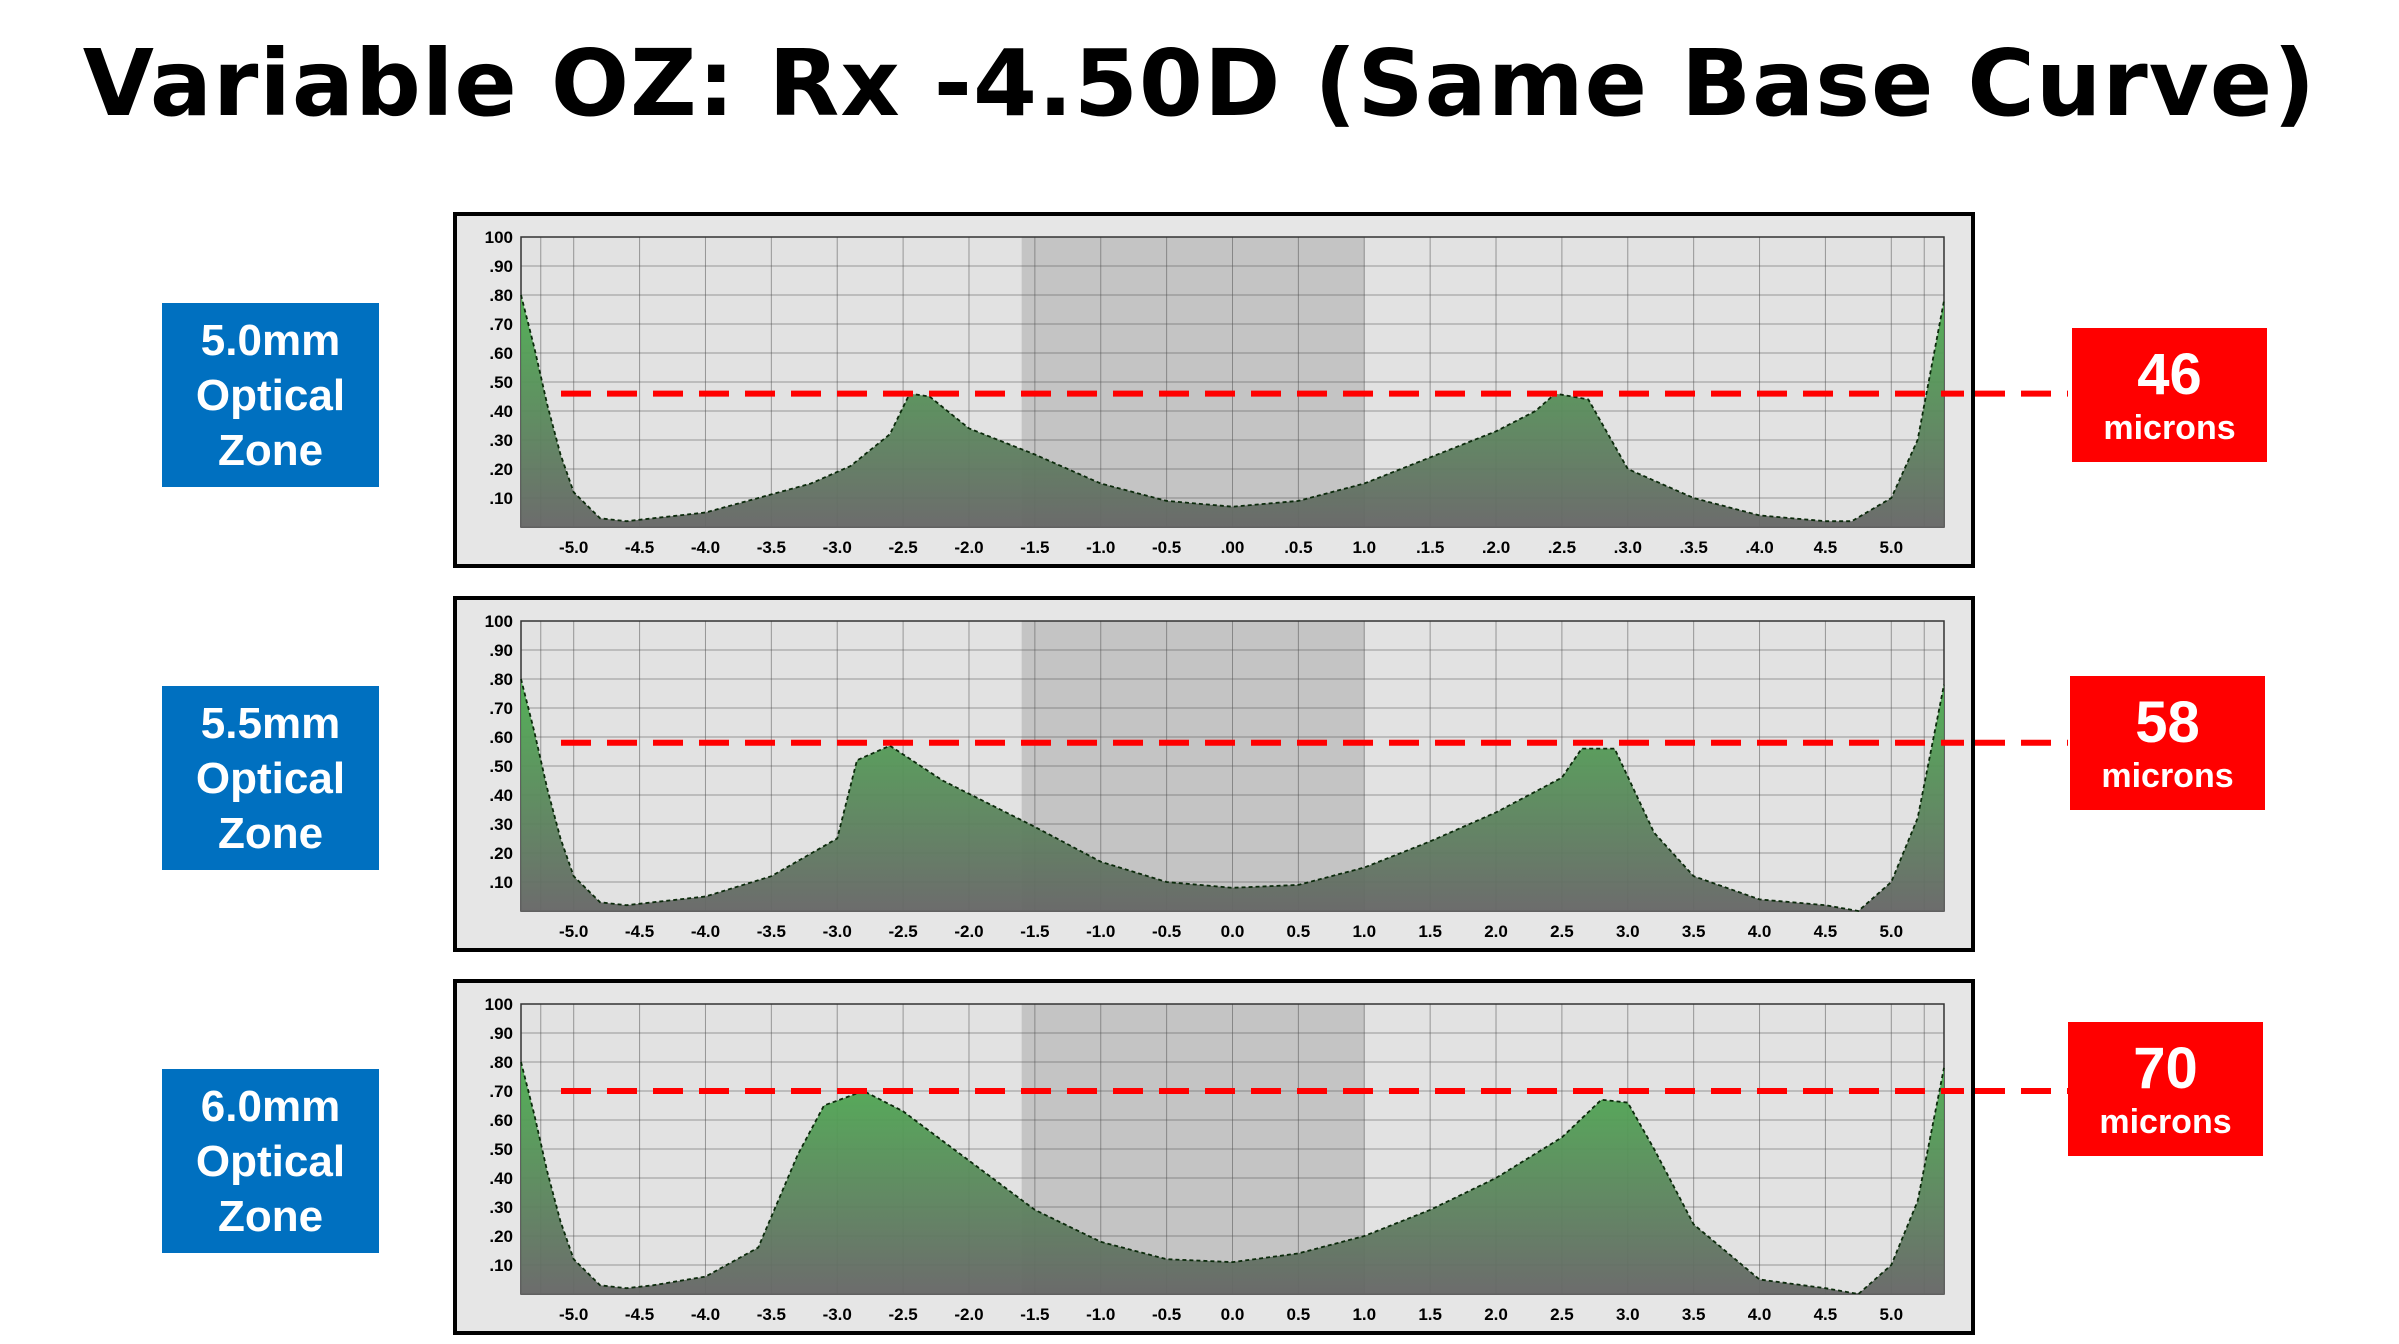  I want to click on x-tick-label: .00, so click(1233, 547).